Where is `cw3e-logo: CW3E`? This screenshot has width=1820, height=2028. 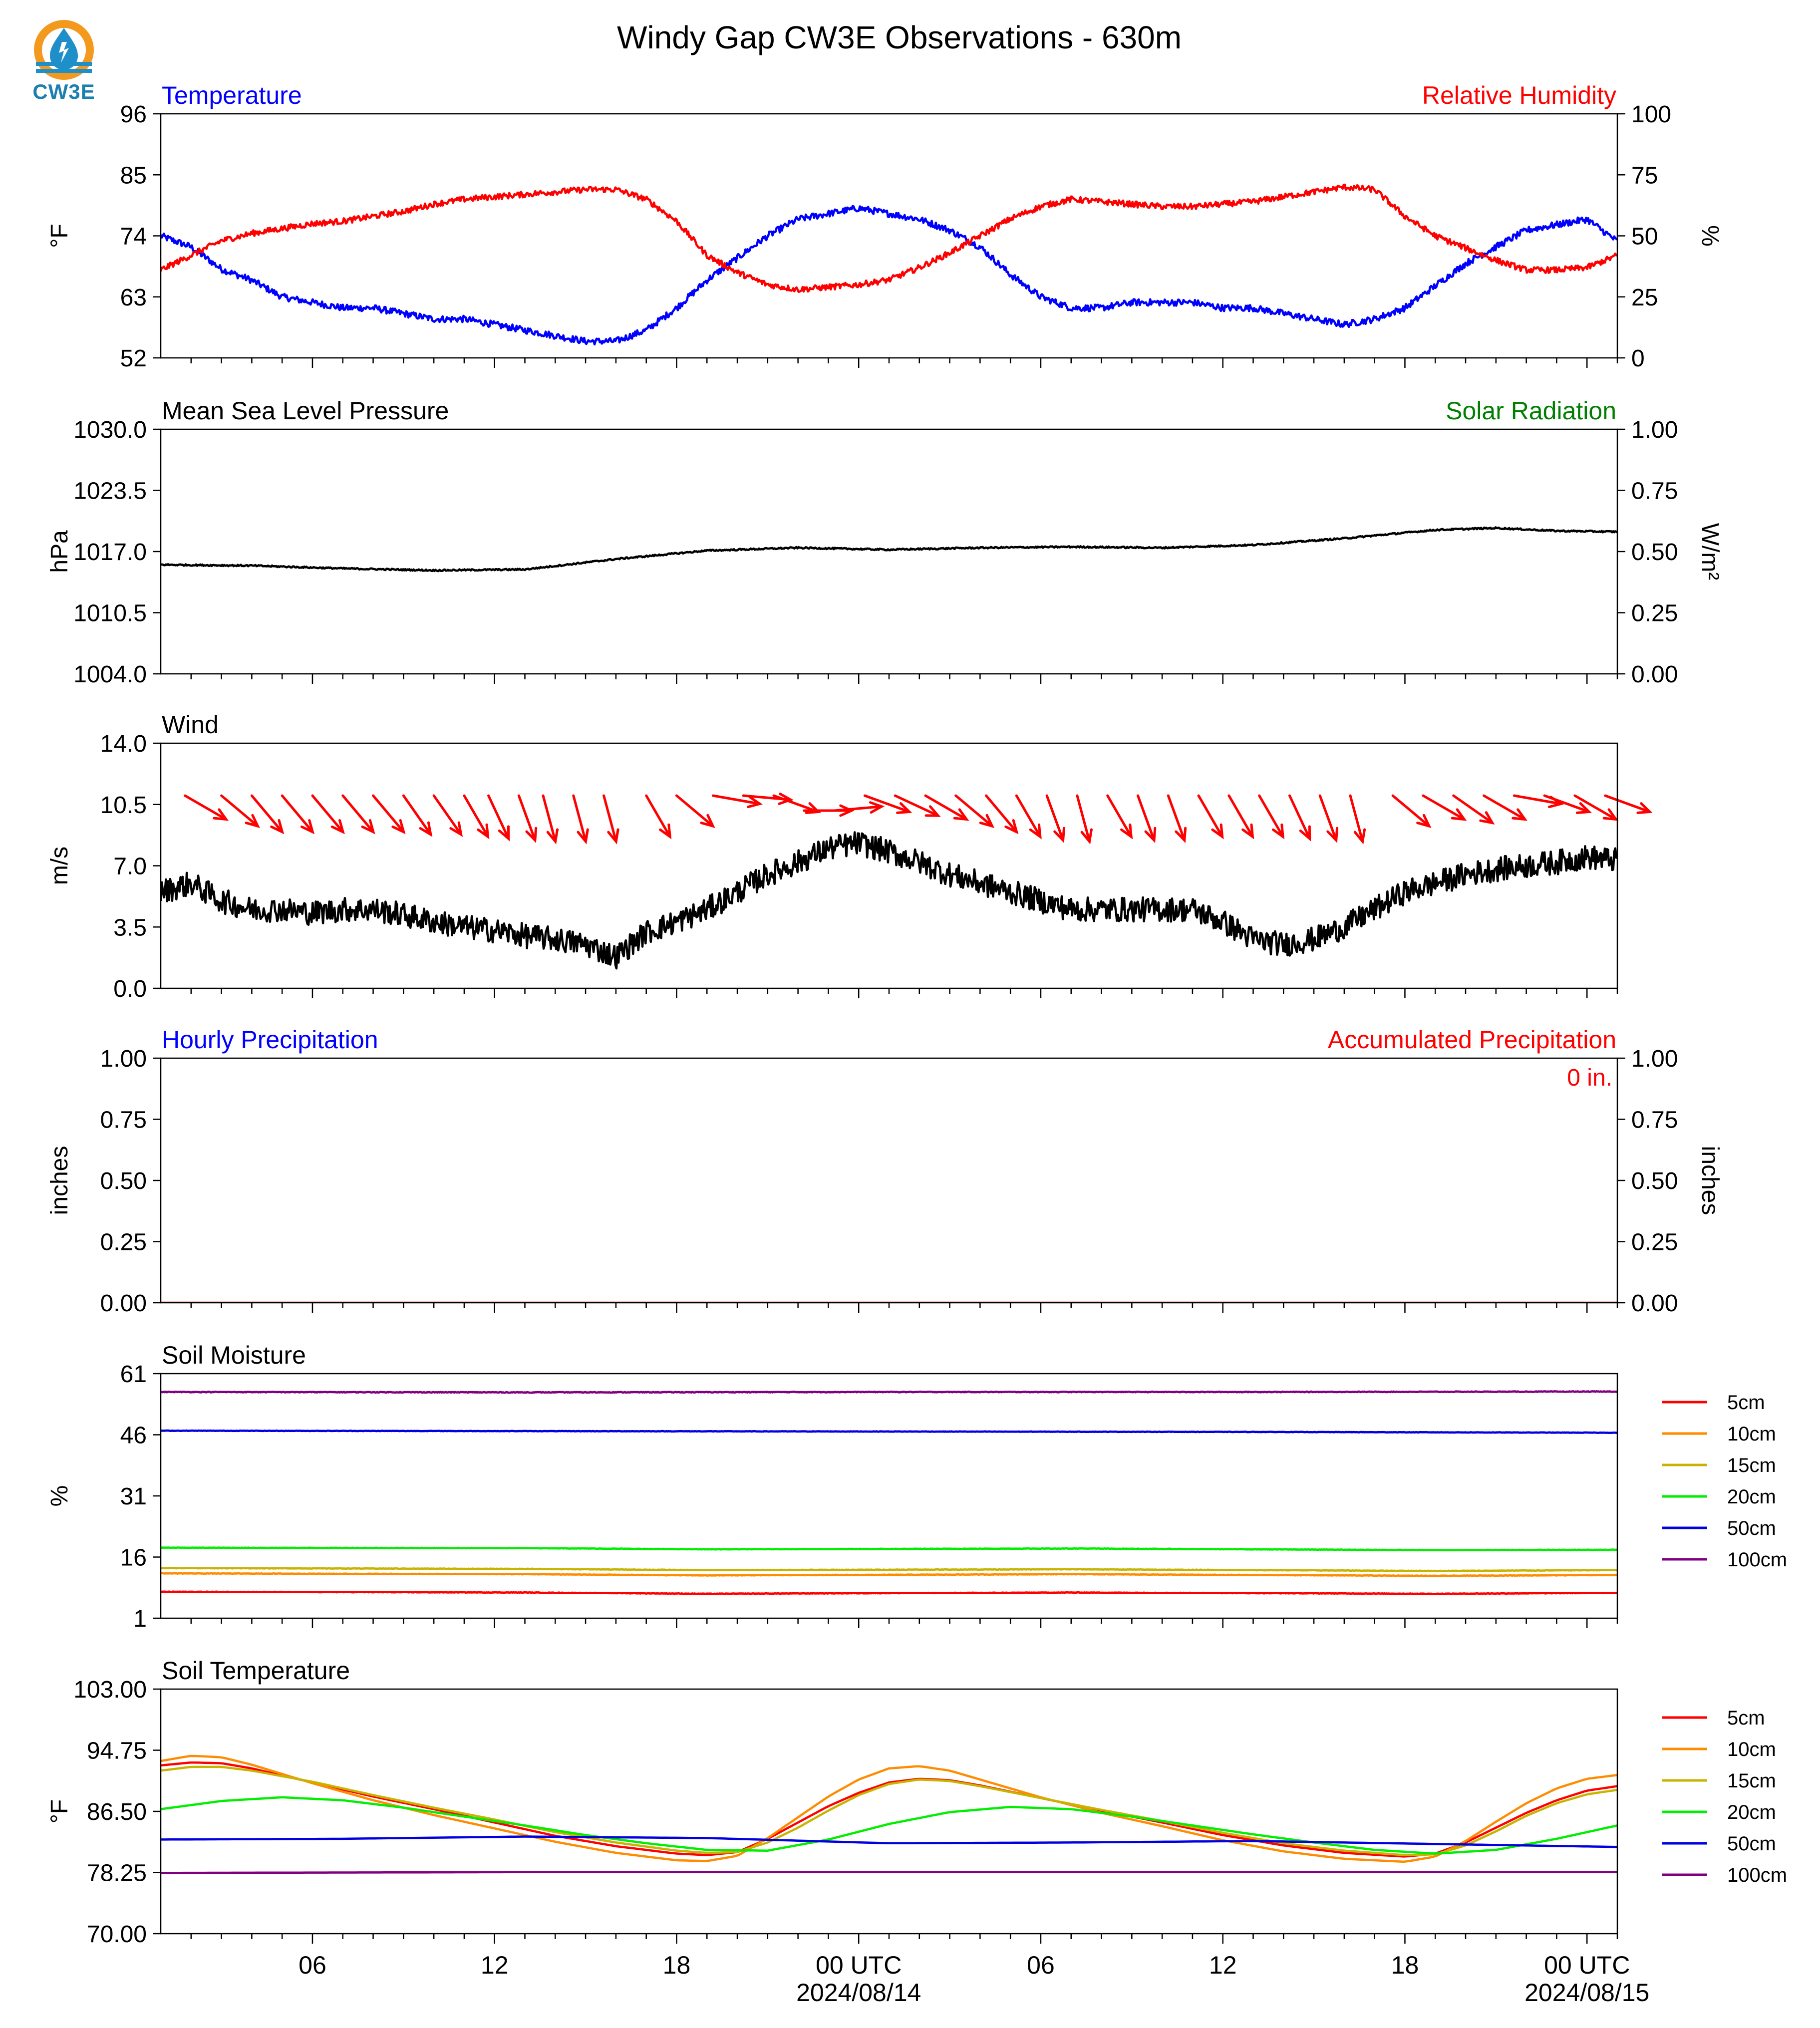
cw3e-logo: CW3E is located at coordinates (64, 59).